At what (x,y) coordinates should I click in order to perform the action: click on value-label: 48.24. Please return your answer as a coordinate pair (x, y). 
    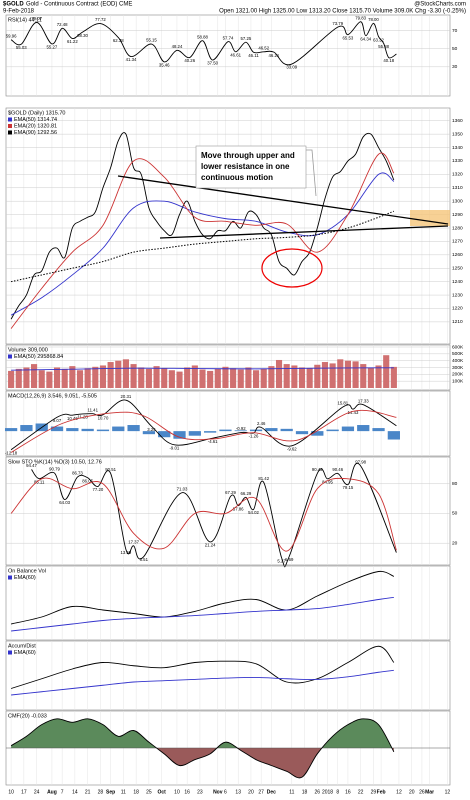
    Looking at the image, I should click on (177, 46).